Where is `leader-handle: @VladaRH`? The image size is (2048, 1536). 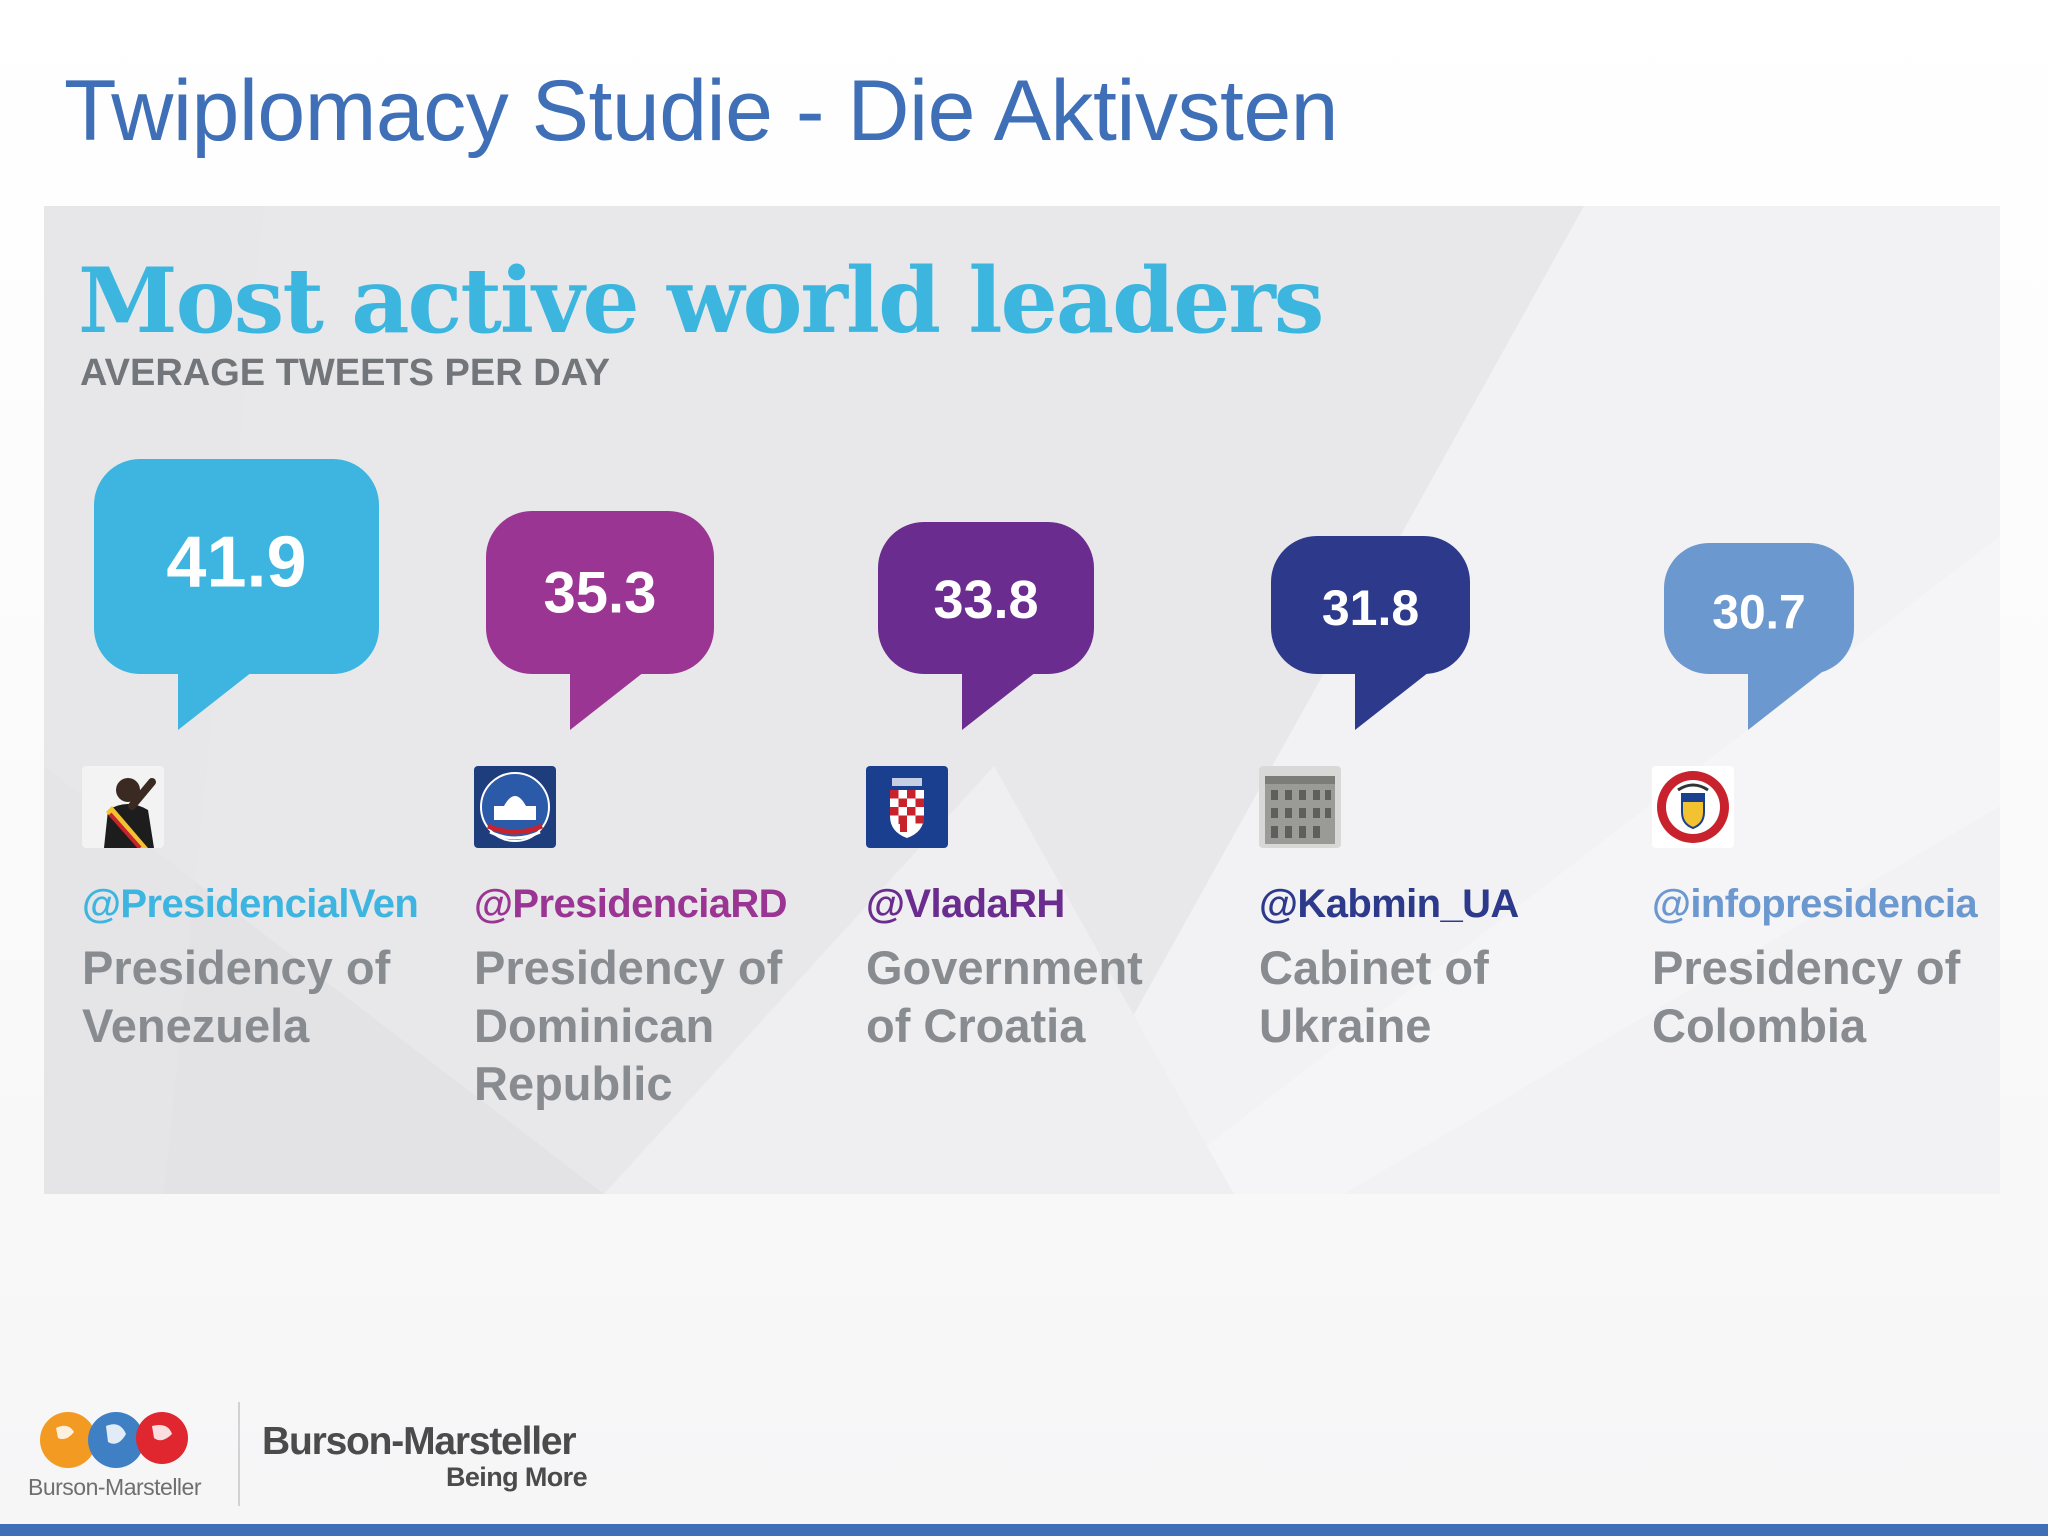 leader-handle: @VladaRH is located at coordinates (965, 904).